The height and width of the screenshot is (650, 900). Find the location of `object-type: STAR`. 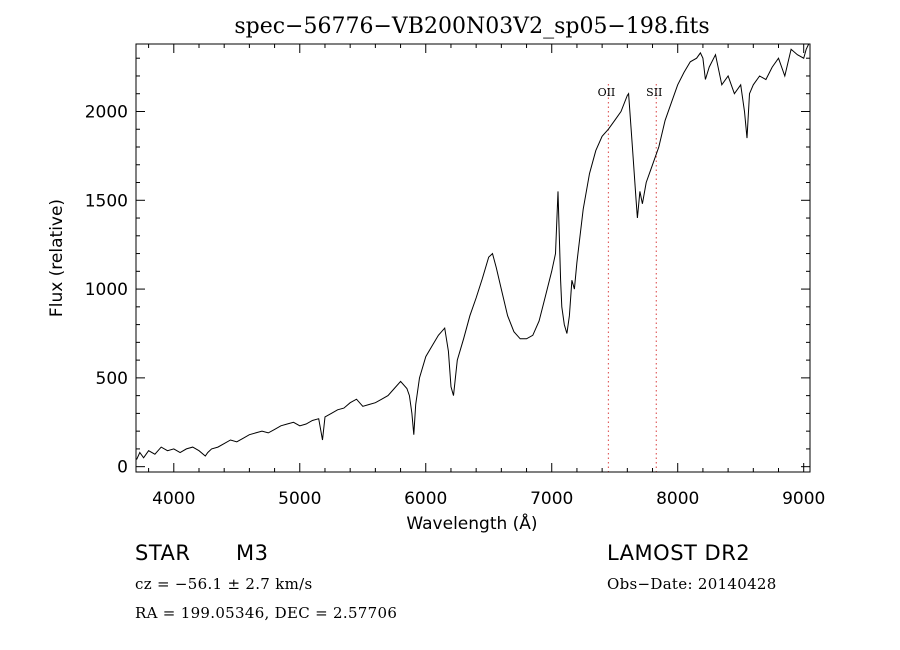

object-type: STAR is located at coordinates (163, 553).